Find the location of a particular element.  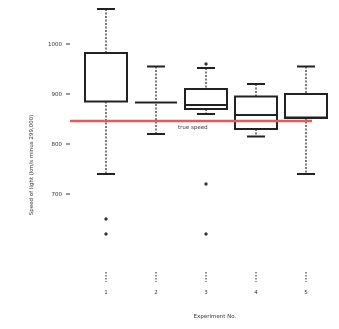

x-tick-label-4: 4 is located at coordinates (256, 293).